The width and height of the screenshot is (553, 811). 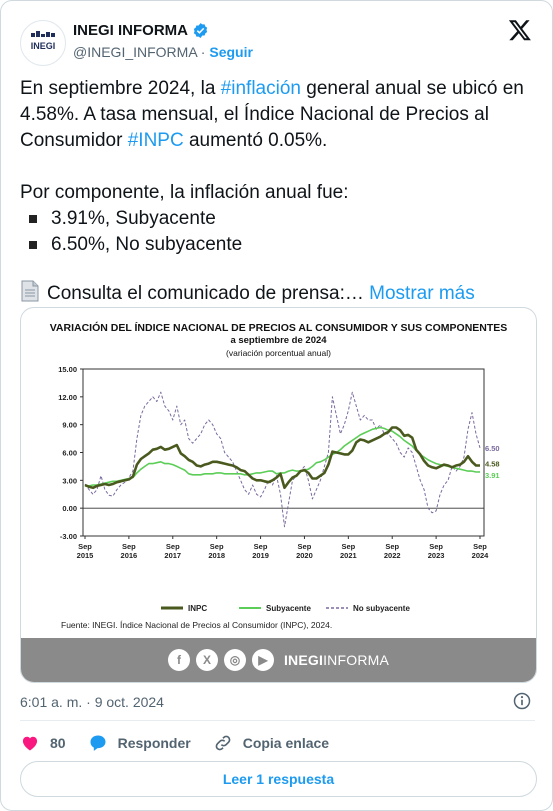 I want to click on author-handle: @INEGI_INFORMA, so click(x=135, y=52).